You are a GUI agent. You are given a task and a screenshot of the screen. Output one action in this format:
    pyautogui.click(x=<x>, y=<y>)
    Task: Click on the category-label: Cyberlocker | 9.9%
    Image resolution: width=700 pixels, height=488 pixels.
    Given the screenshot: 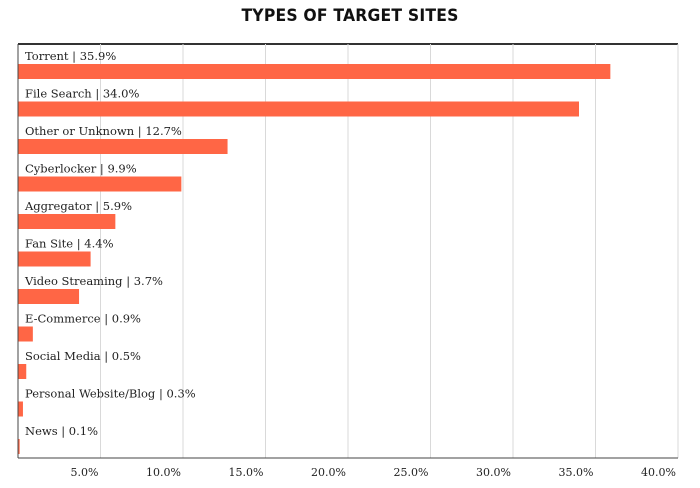 What is the action you would take?
    pyautogui.click(x=81, y=169)
    